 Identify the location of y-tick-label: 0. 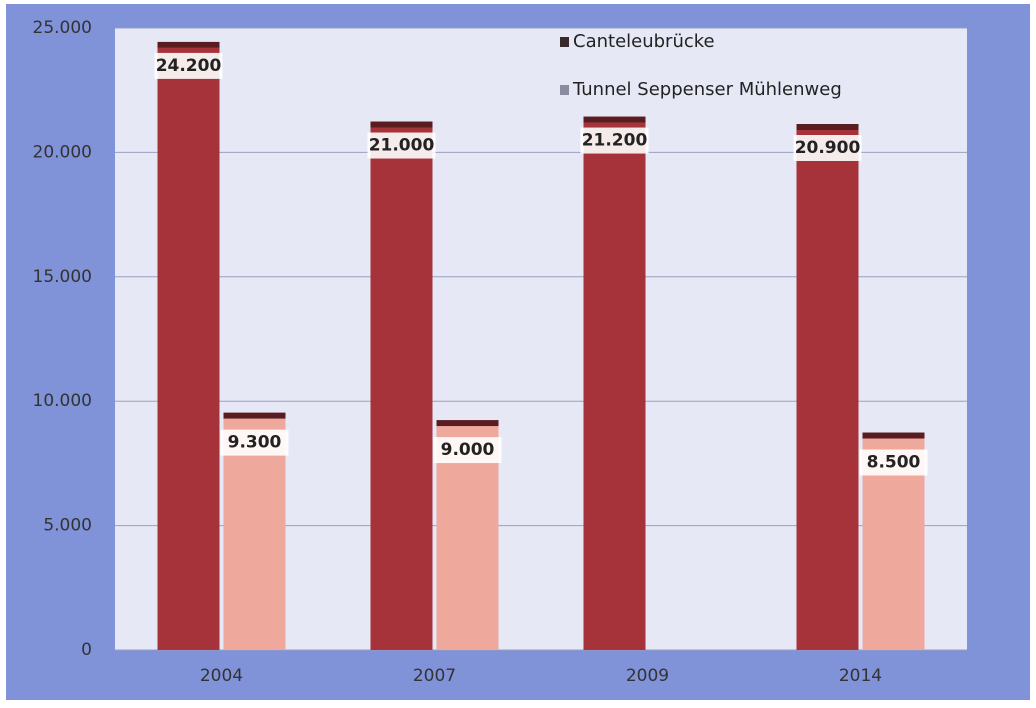
(86, 650).